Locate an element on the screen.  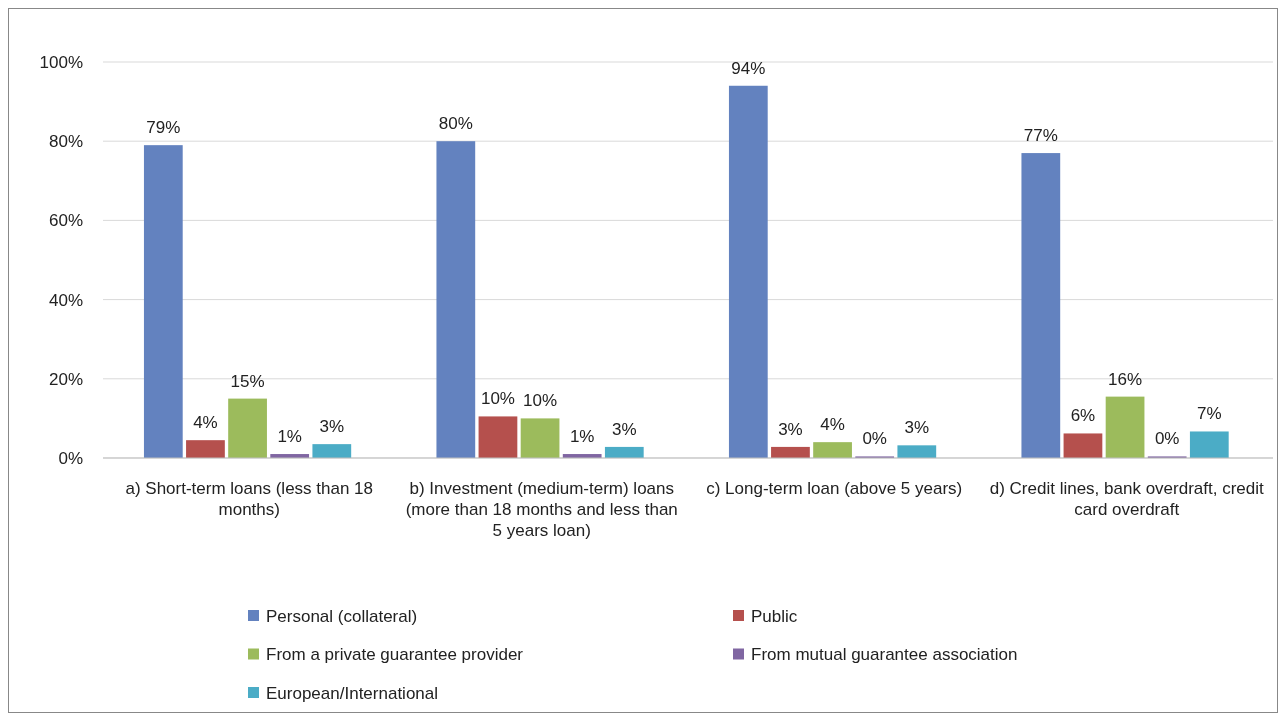
legend-label: Personal (collateral) is located at coordinates (342, 616).